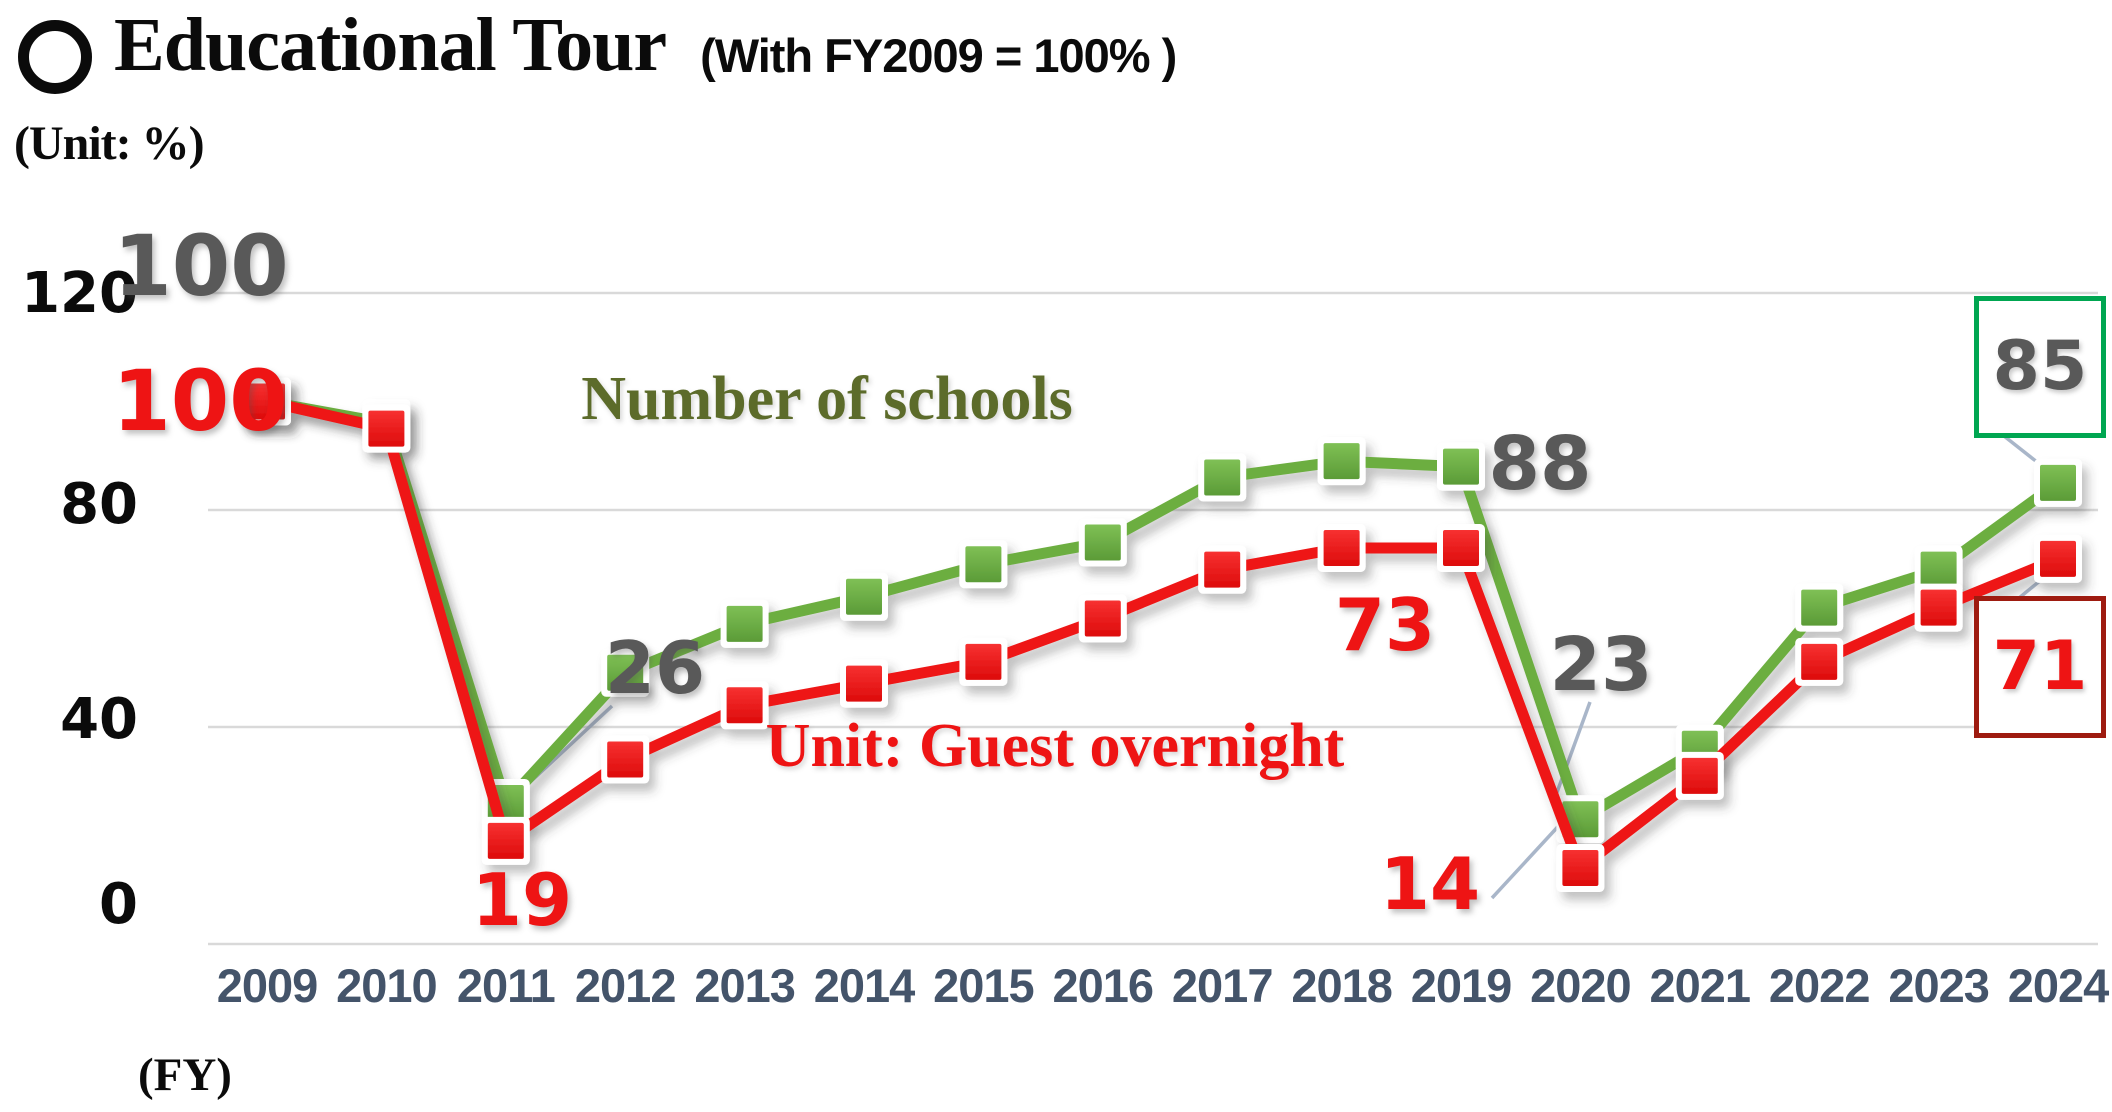  I want to click on value-label-2020-guests: 14, so click(1430, 884).